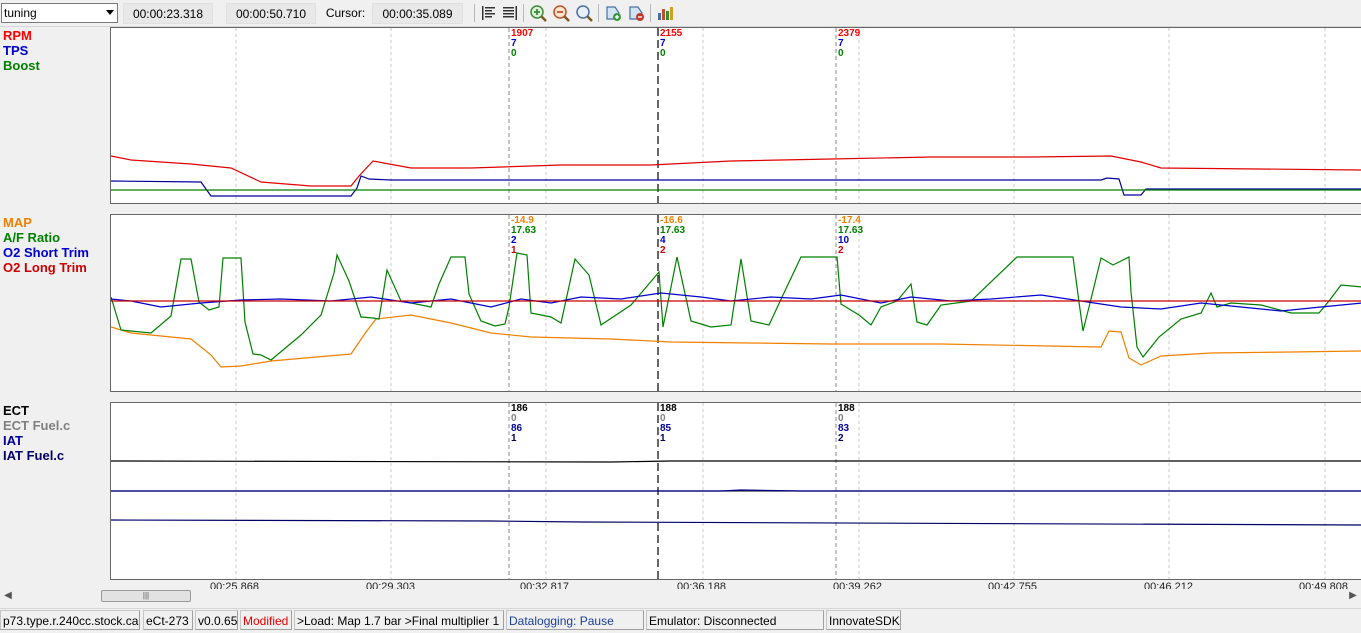 This screenshot has height=633, width=1361. Describe the element at coordinates (844, 428) in the screenshot. I see `marker-readout-value: 83` at that location.